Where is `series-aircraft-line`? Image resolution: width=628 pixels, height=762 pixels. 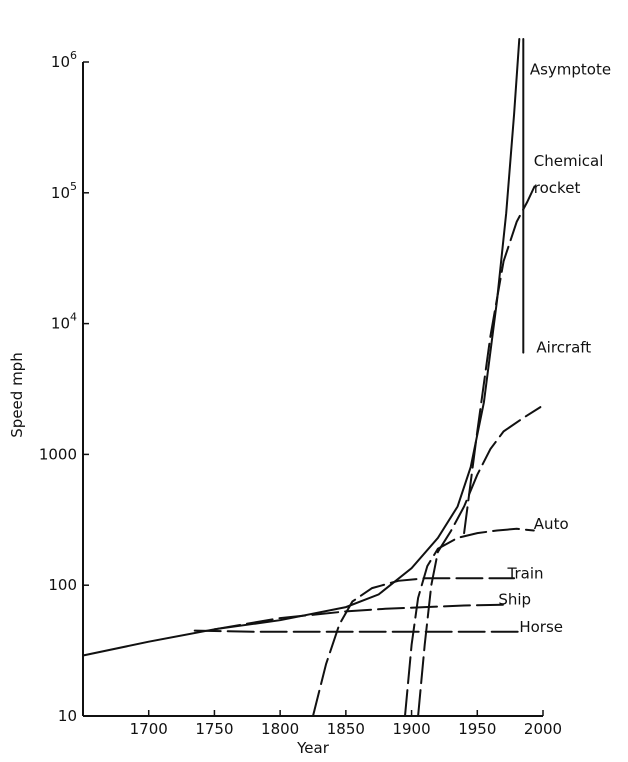
series-aircraft-line is located at coordinates (479, 561).